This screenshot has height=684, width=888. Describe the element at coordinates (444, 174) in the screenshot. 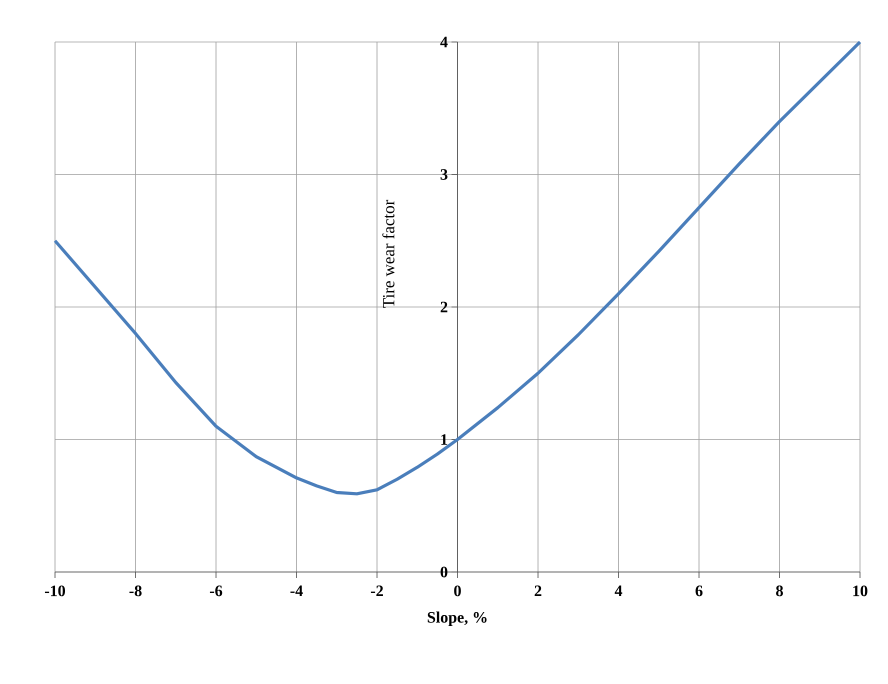

I see `y-tick-label: 3` at that location.